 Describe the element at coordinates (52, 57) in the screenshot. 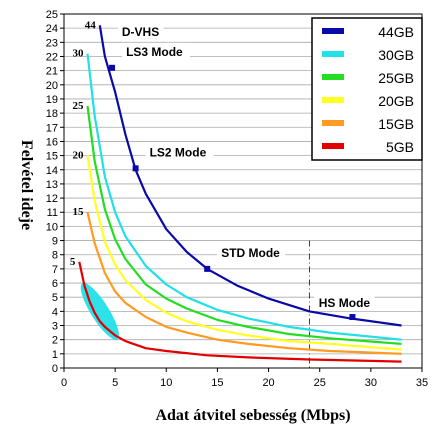

I see `y-tick-label: 22` at that location.